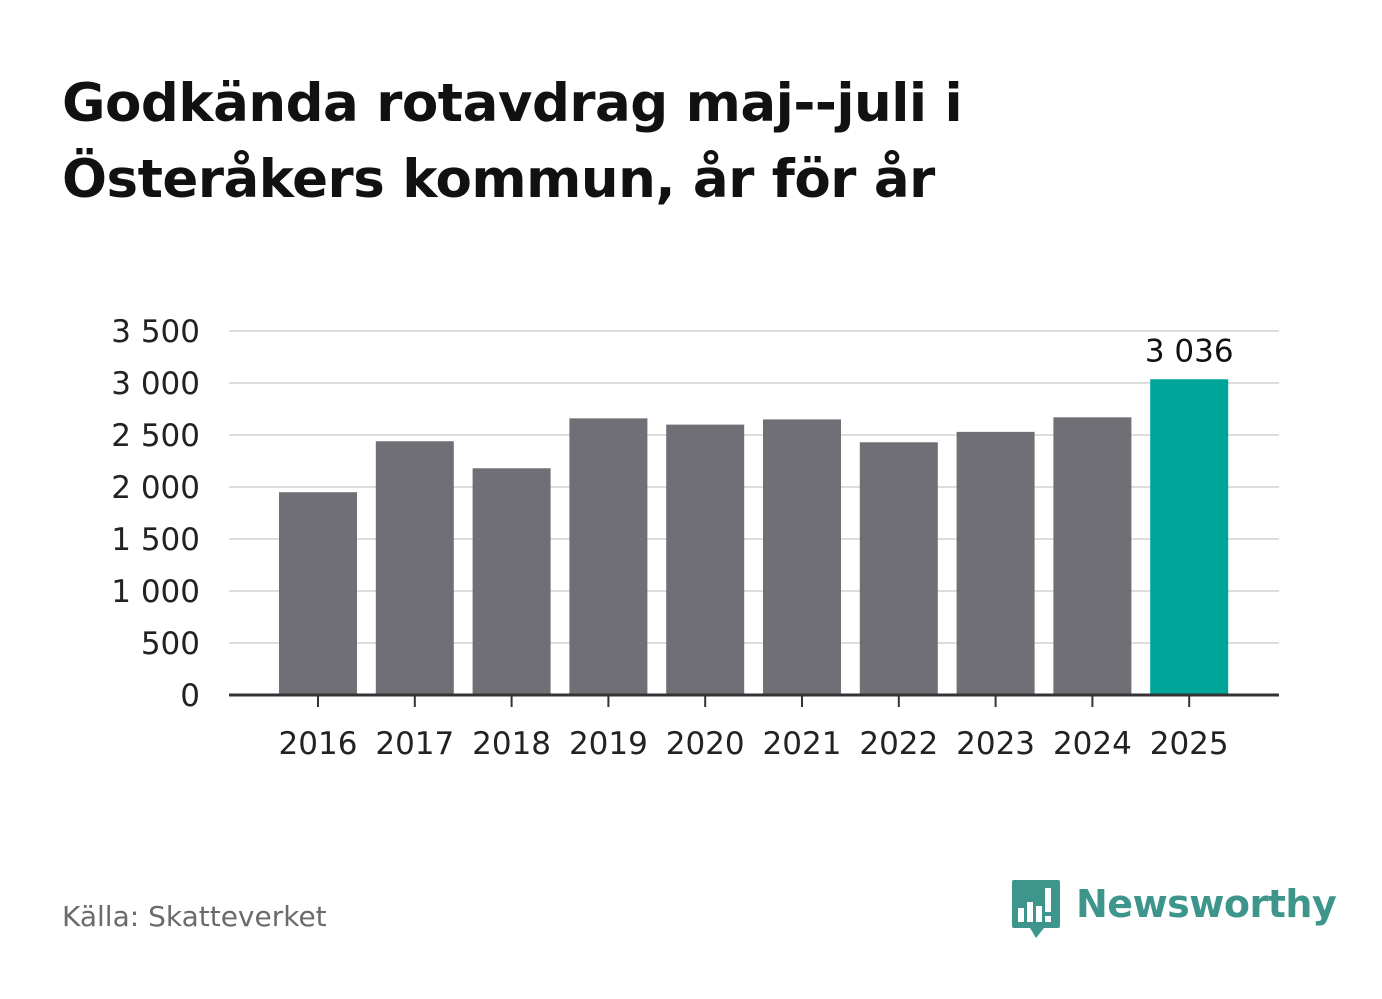 Image resolution: width=1382 pixels, height=999 pixels. I want to click on y-tick-label: 3 500, so click(155, 332).